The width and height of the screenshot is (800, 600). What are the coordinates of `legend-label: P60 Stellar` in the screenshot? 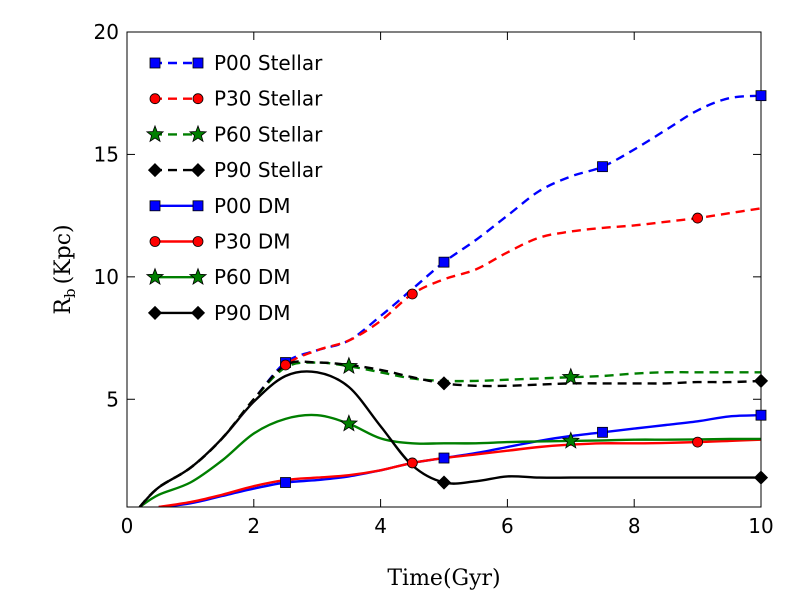 It's located at (268, 134).